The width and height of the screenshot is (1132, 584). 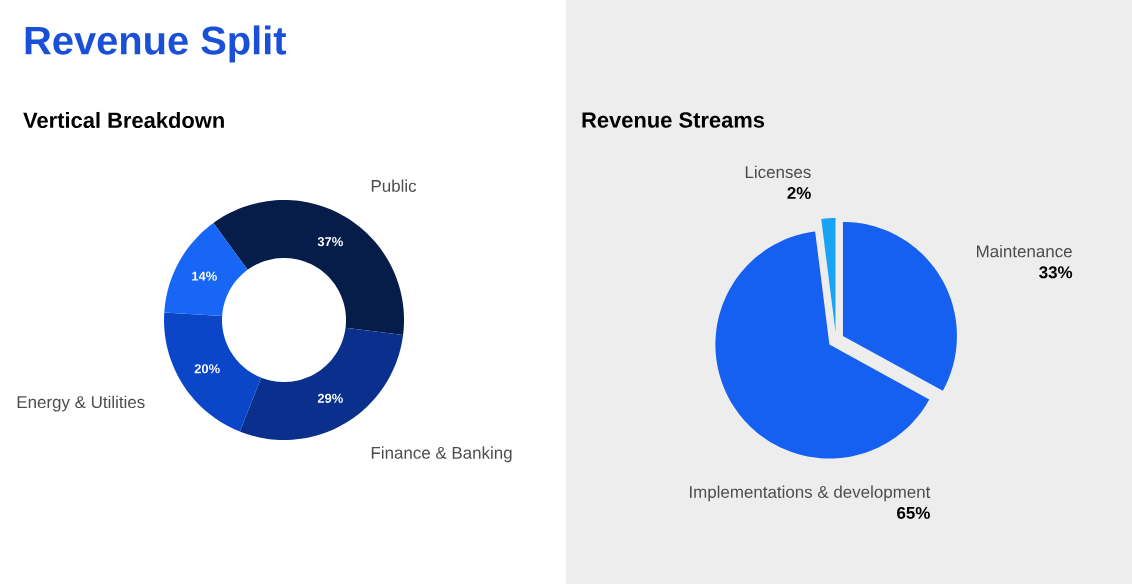 What do you see at coordinates (156, 44) in the screenshot?
I see `chart-title: Revenue Split` at bounding box center [156, 44].